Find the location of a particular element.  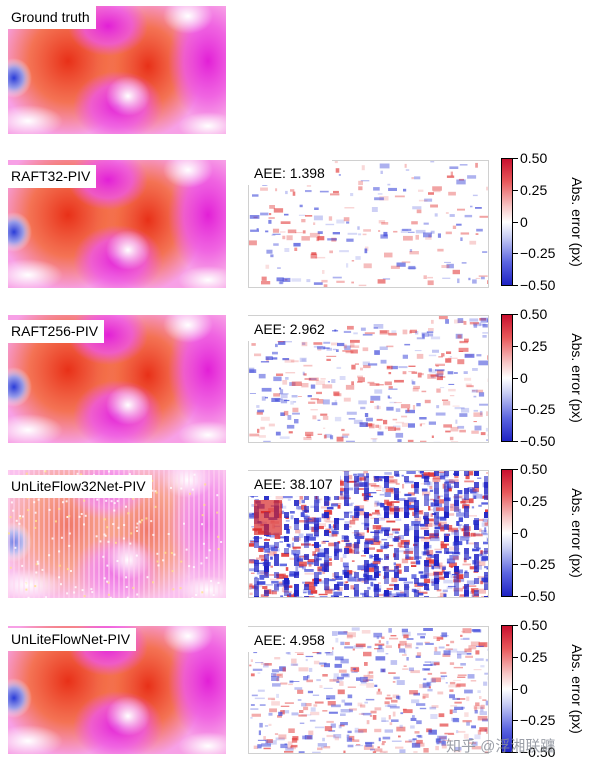

aee-value: AEE: 2.962 is located at coordinates (290, 328).